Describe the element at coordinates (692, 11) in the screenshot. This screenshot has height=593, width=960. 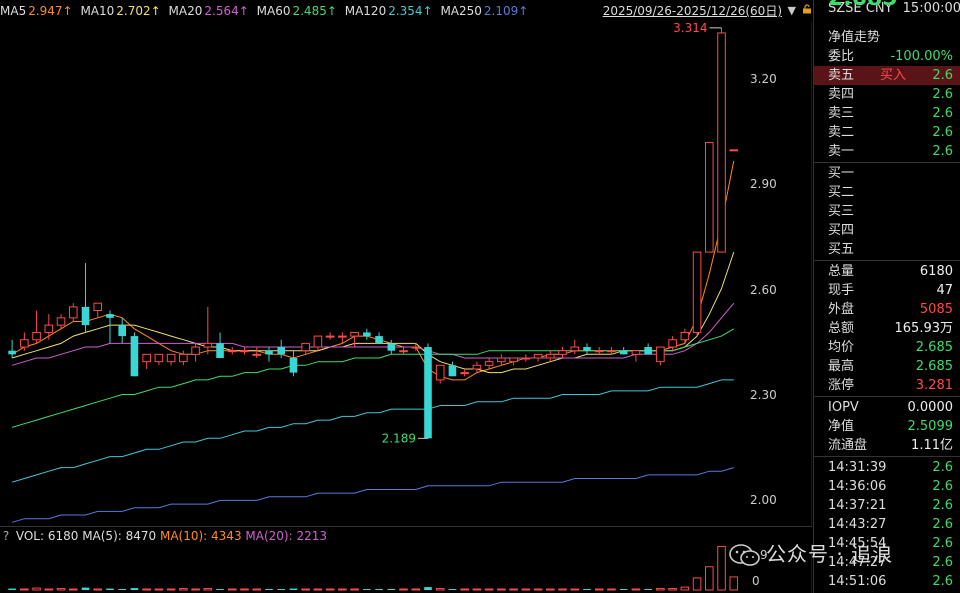
I see `date-range-selector: 2025/09/26-2025/12/26(60日)` at that location.